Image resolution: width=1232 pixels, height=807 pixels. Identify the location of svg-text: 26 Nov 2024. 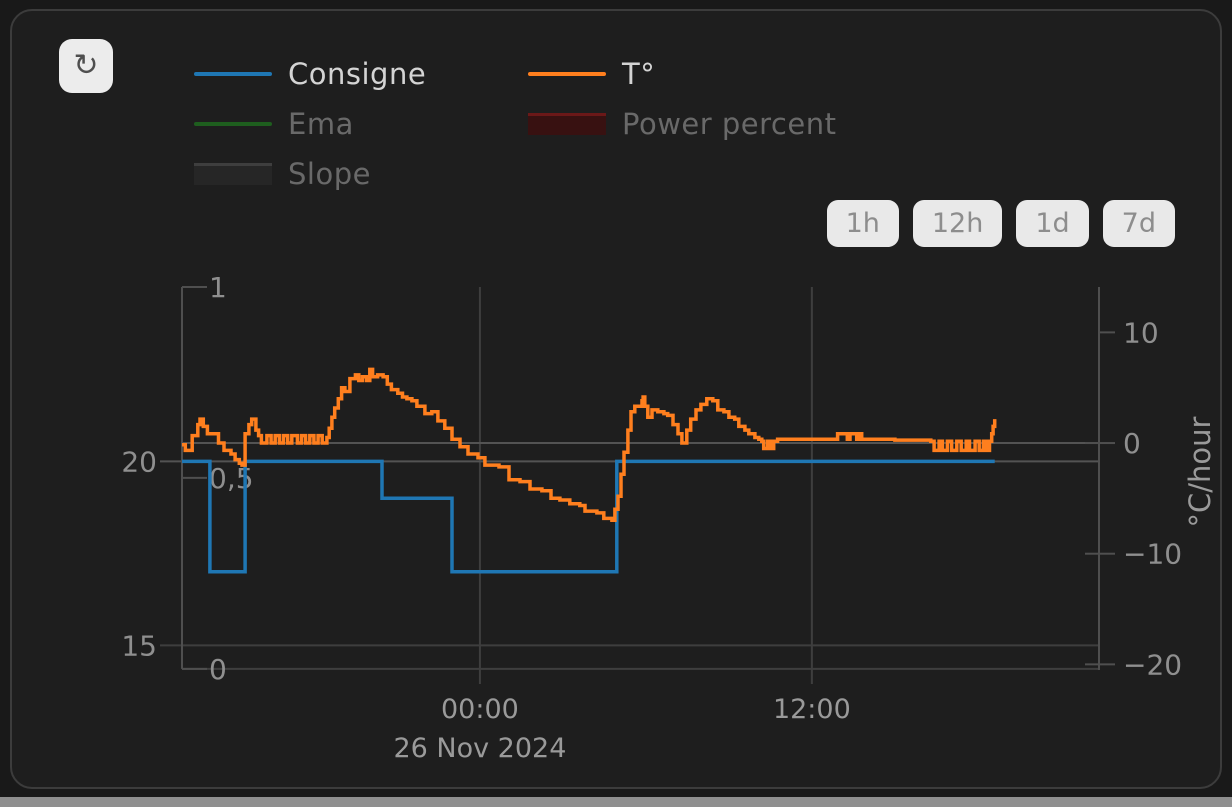
(479, 748).